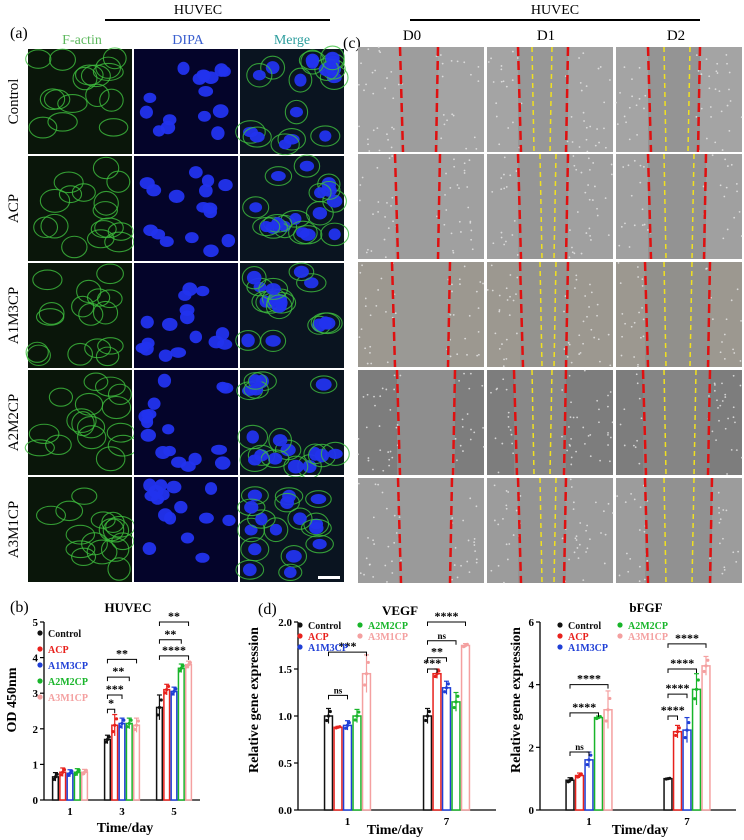 The image size is (744, 840). Describe the element at coordinates (421, 314) in the screenshot. I see `wound-image-a1m3cp-d0` at that location.